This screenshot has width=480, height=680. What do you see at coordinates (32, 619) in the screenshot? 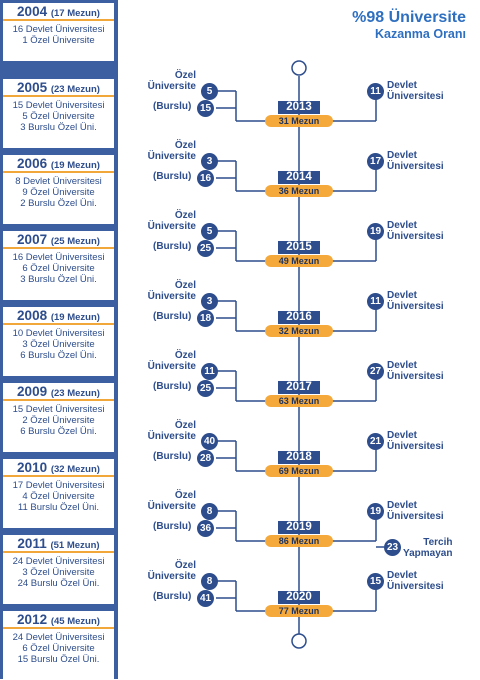
I see `year-card-year: 2012` at bounding box center [32, 619].